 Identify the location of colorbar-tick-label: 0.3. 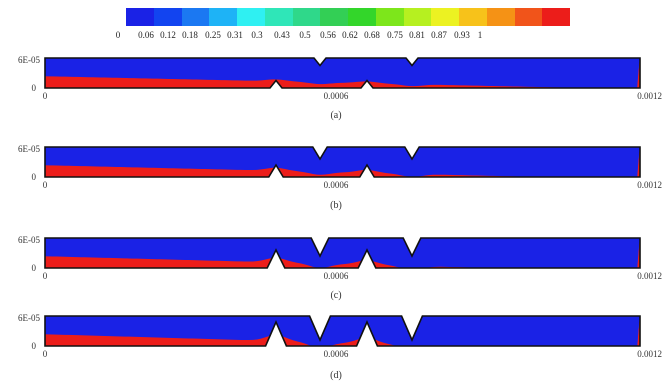
(257, 35).